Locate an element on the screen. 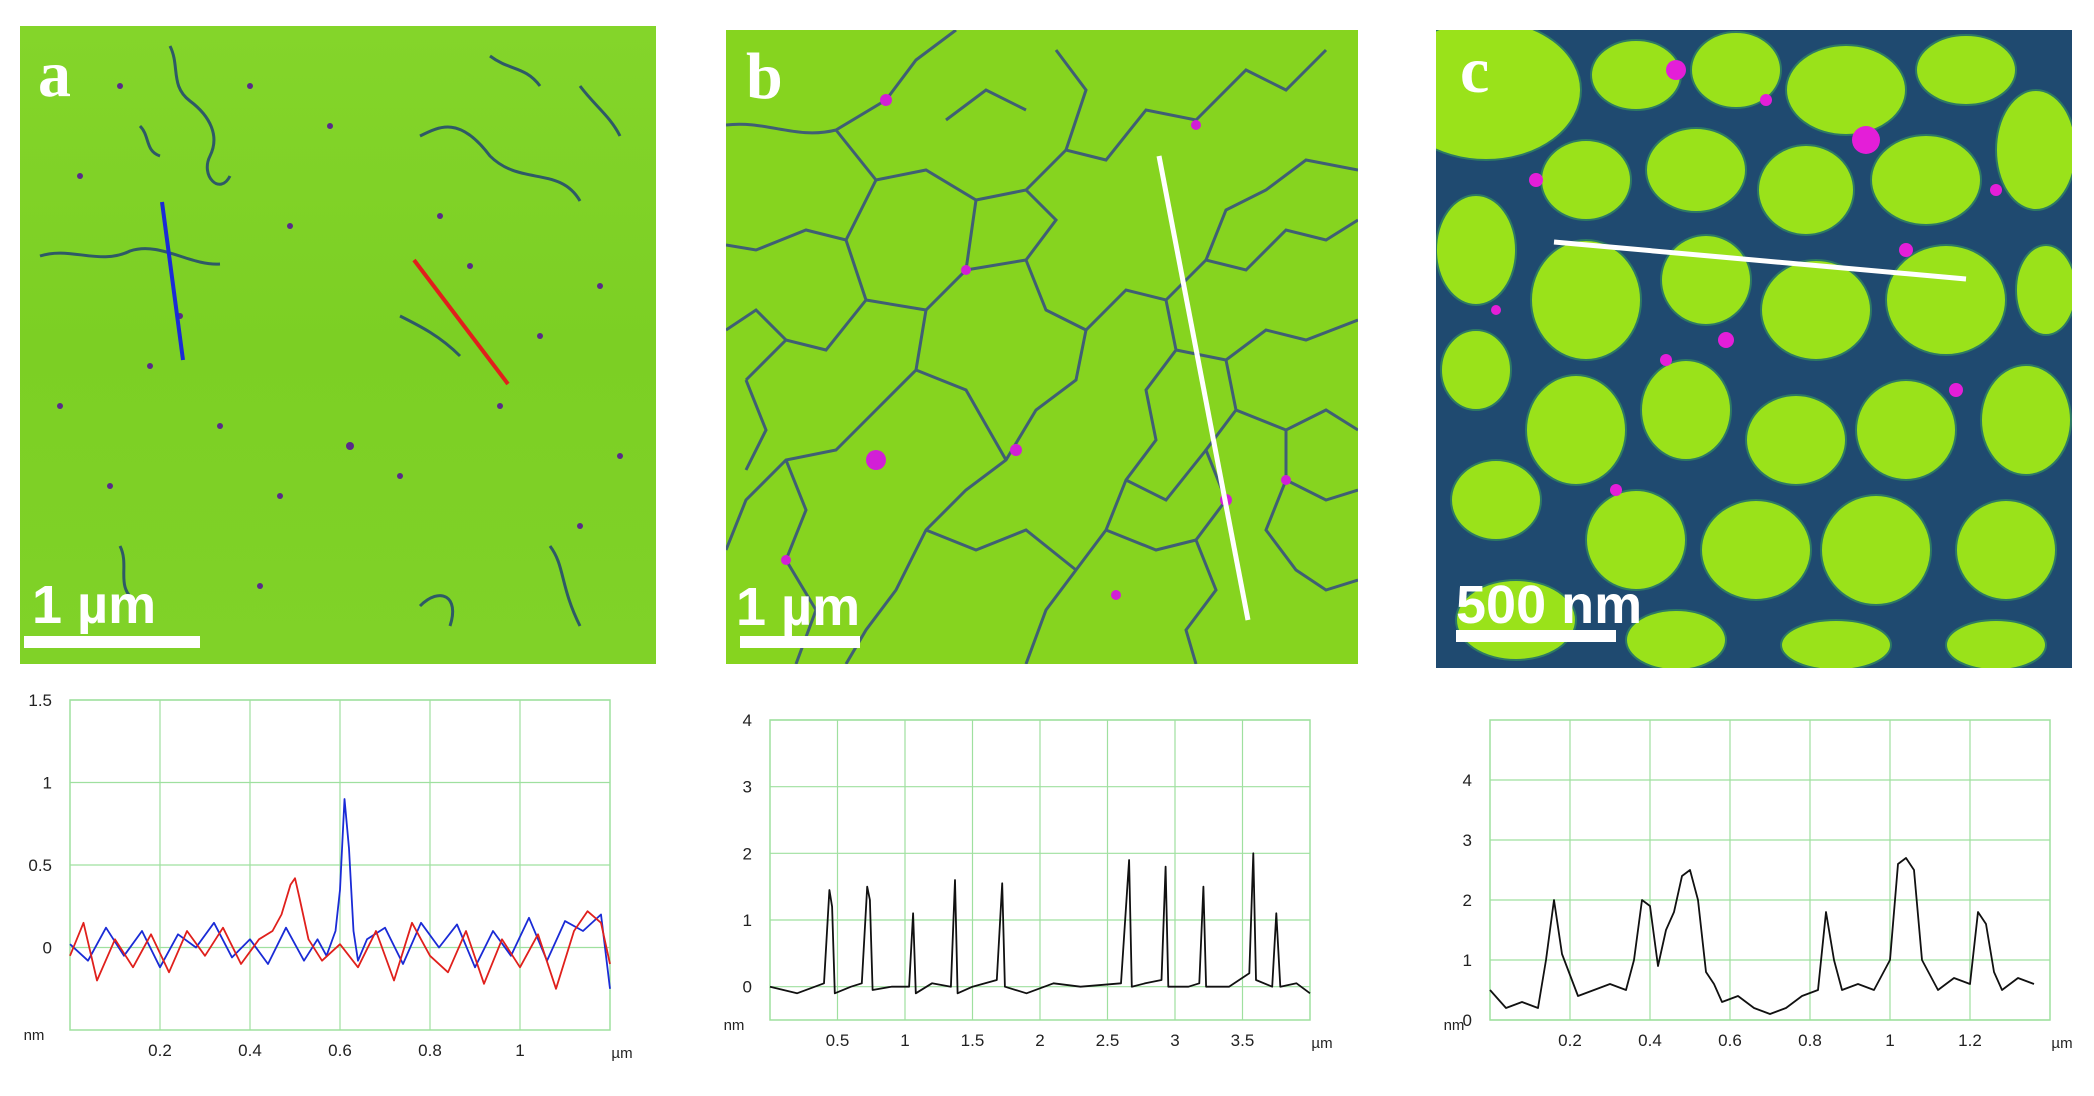 The image size is (2094, 1096). panel-letter-b: b is located at coordinates (764, 76).